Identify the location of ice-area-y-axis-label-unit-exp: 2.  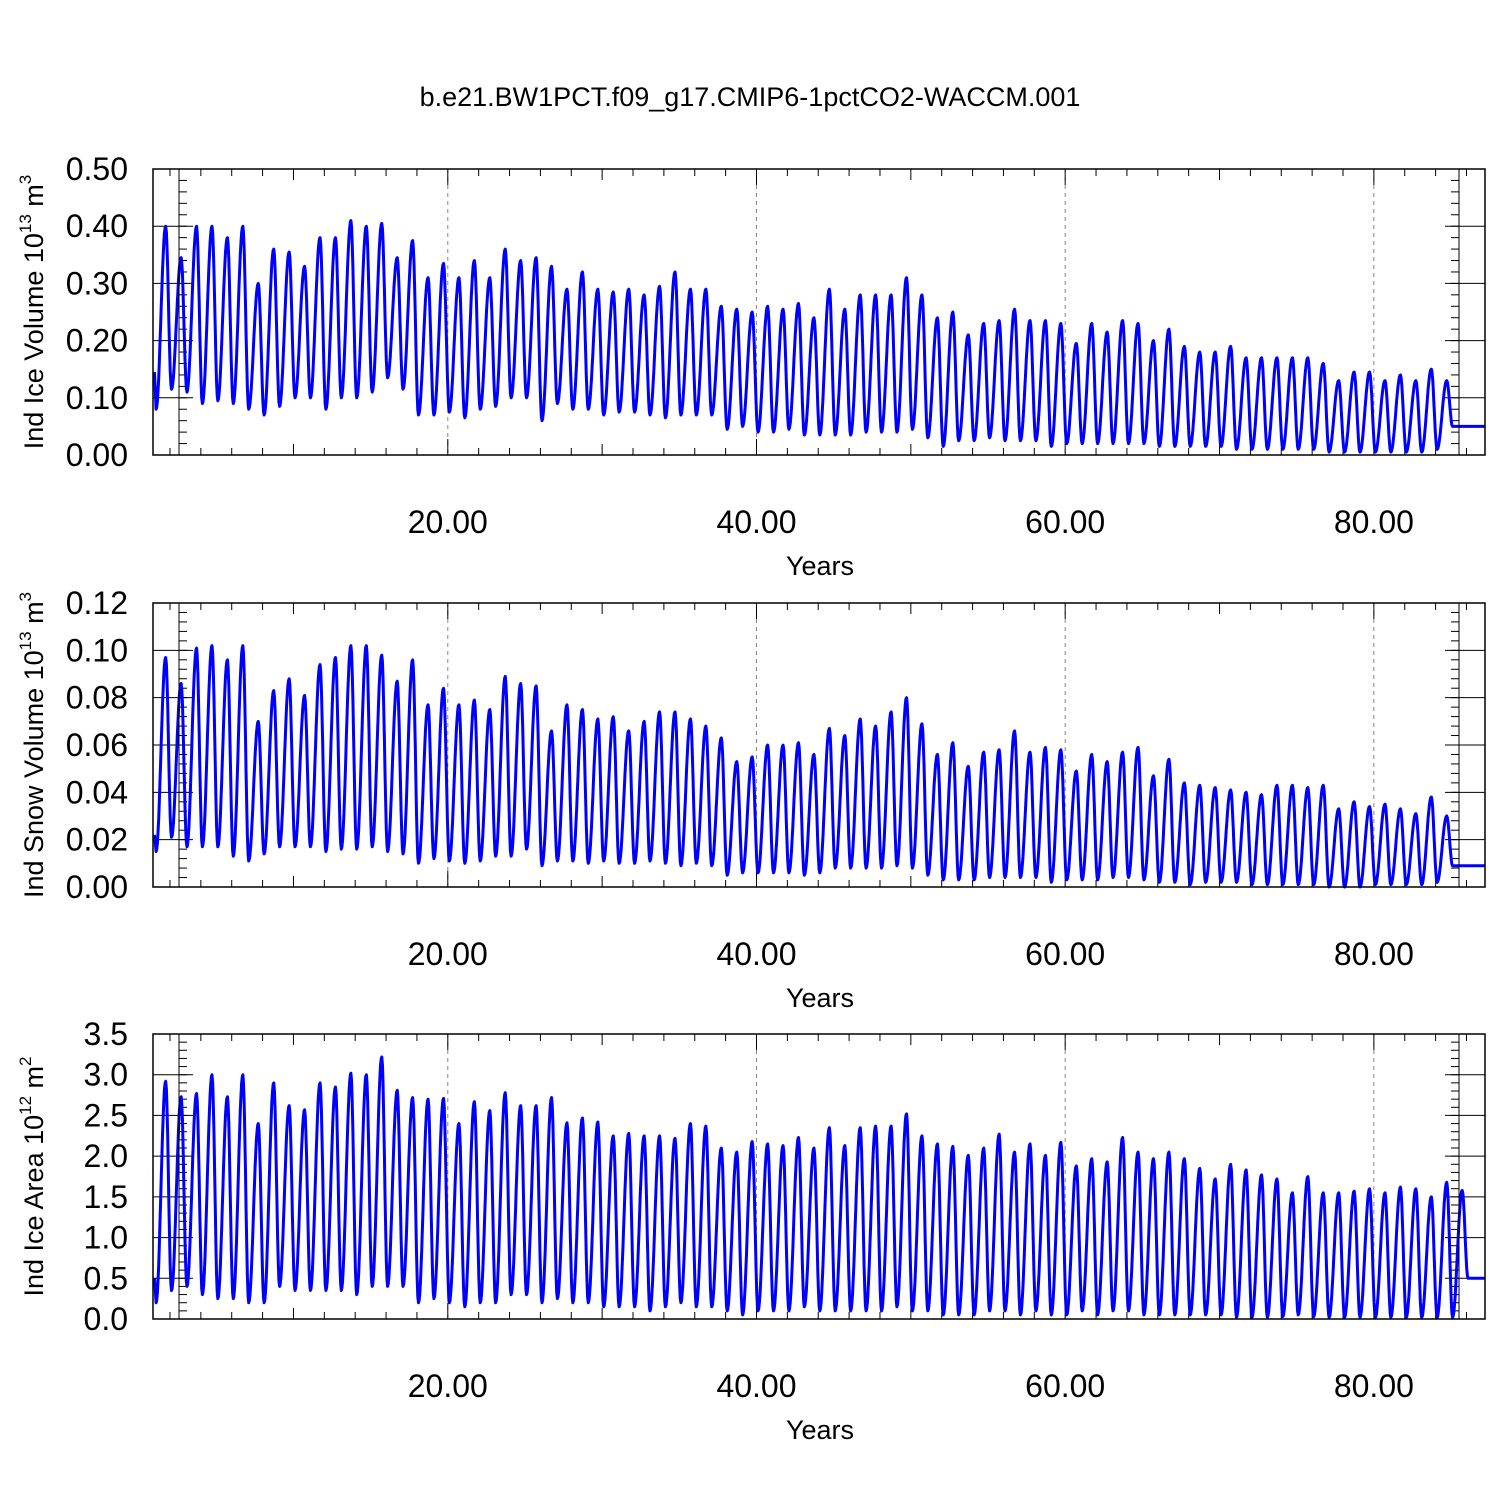
(25, 1060).